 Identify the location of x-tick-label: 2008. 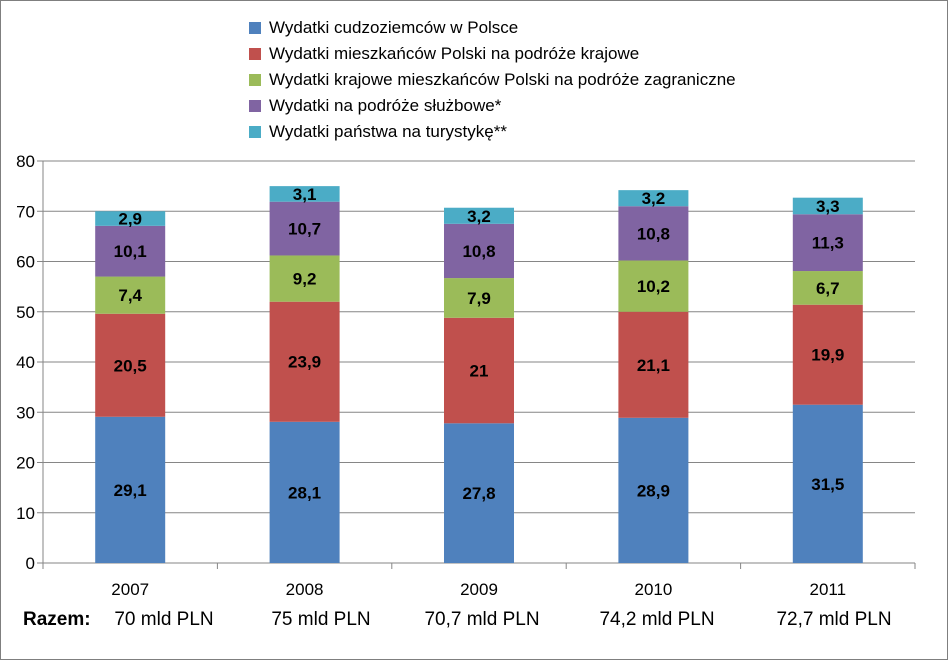
(305, 589).